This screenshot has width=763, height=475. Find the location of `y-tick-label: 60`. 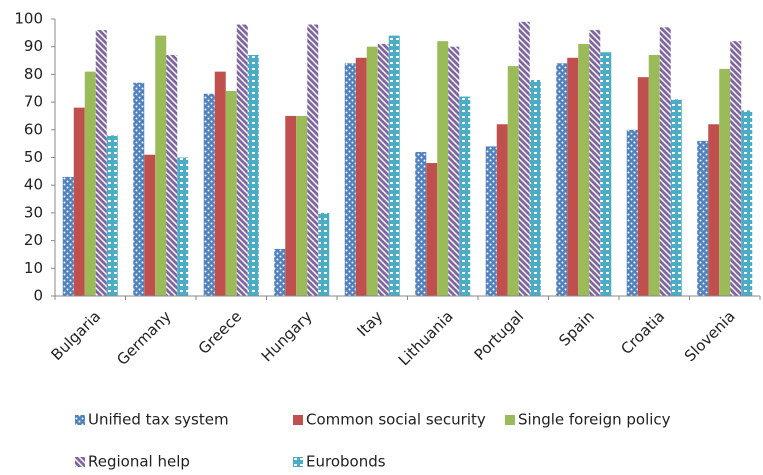

y-tick-label: 60 is located at coordinates (33, 129).